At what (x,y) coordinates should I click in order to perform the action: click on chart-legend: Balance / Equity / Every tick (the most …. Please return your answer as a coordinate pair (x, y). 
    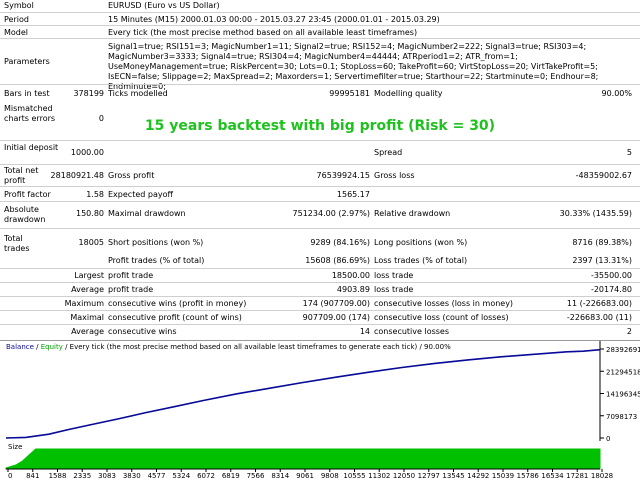
    Looking at the image, I should click on (228, 347).